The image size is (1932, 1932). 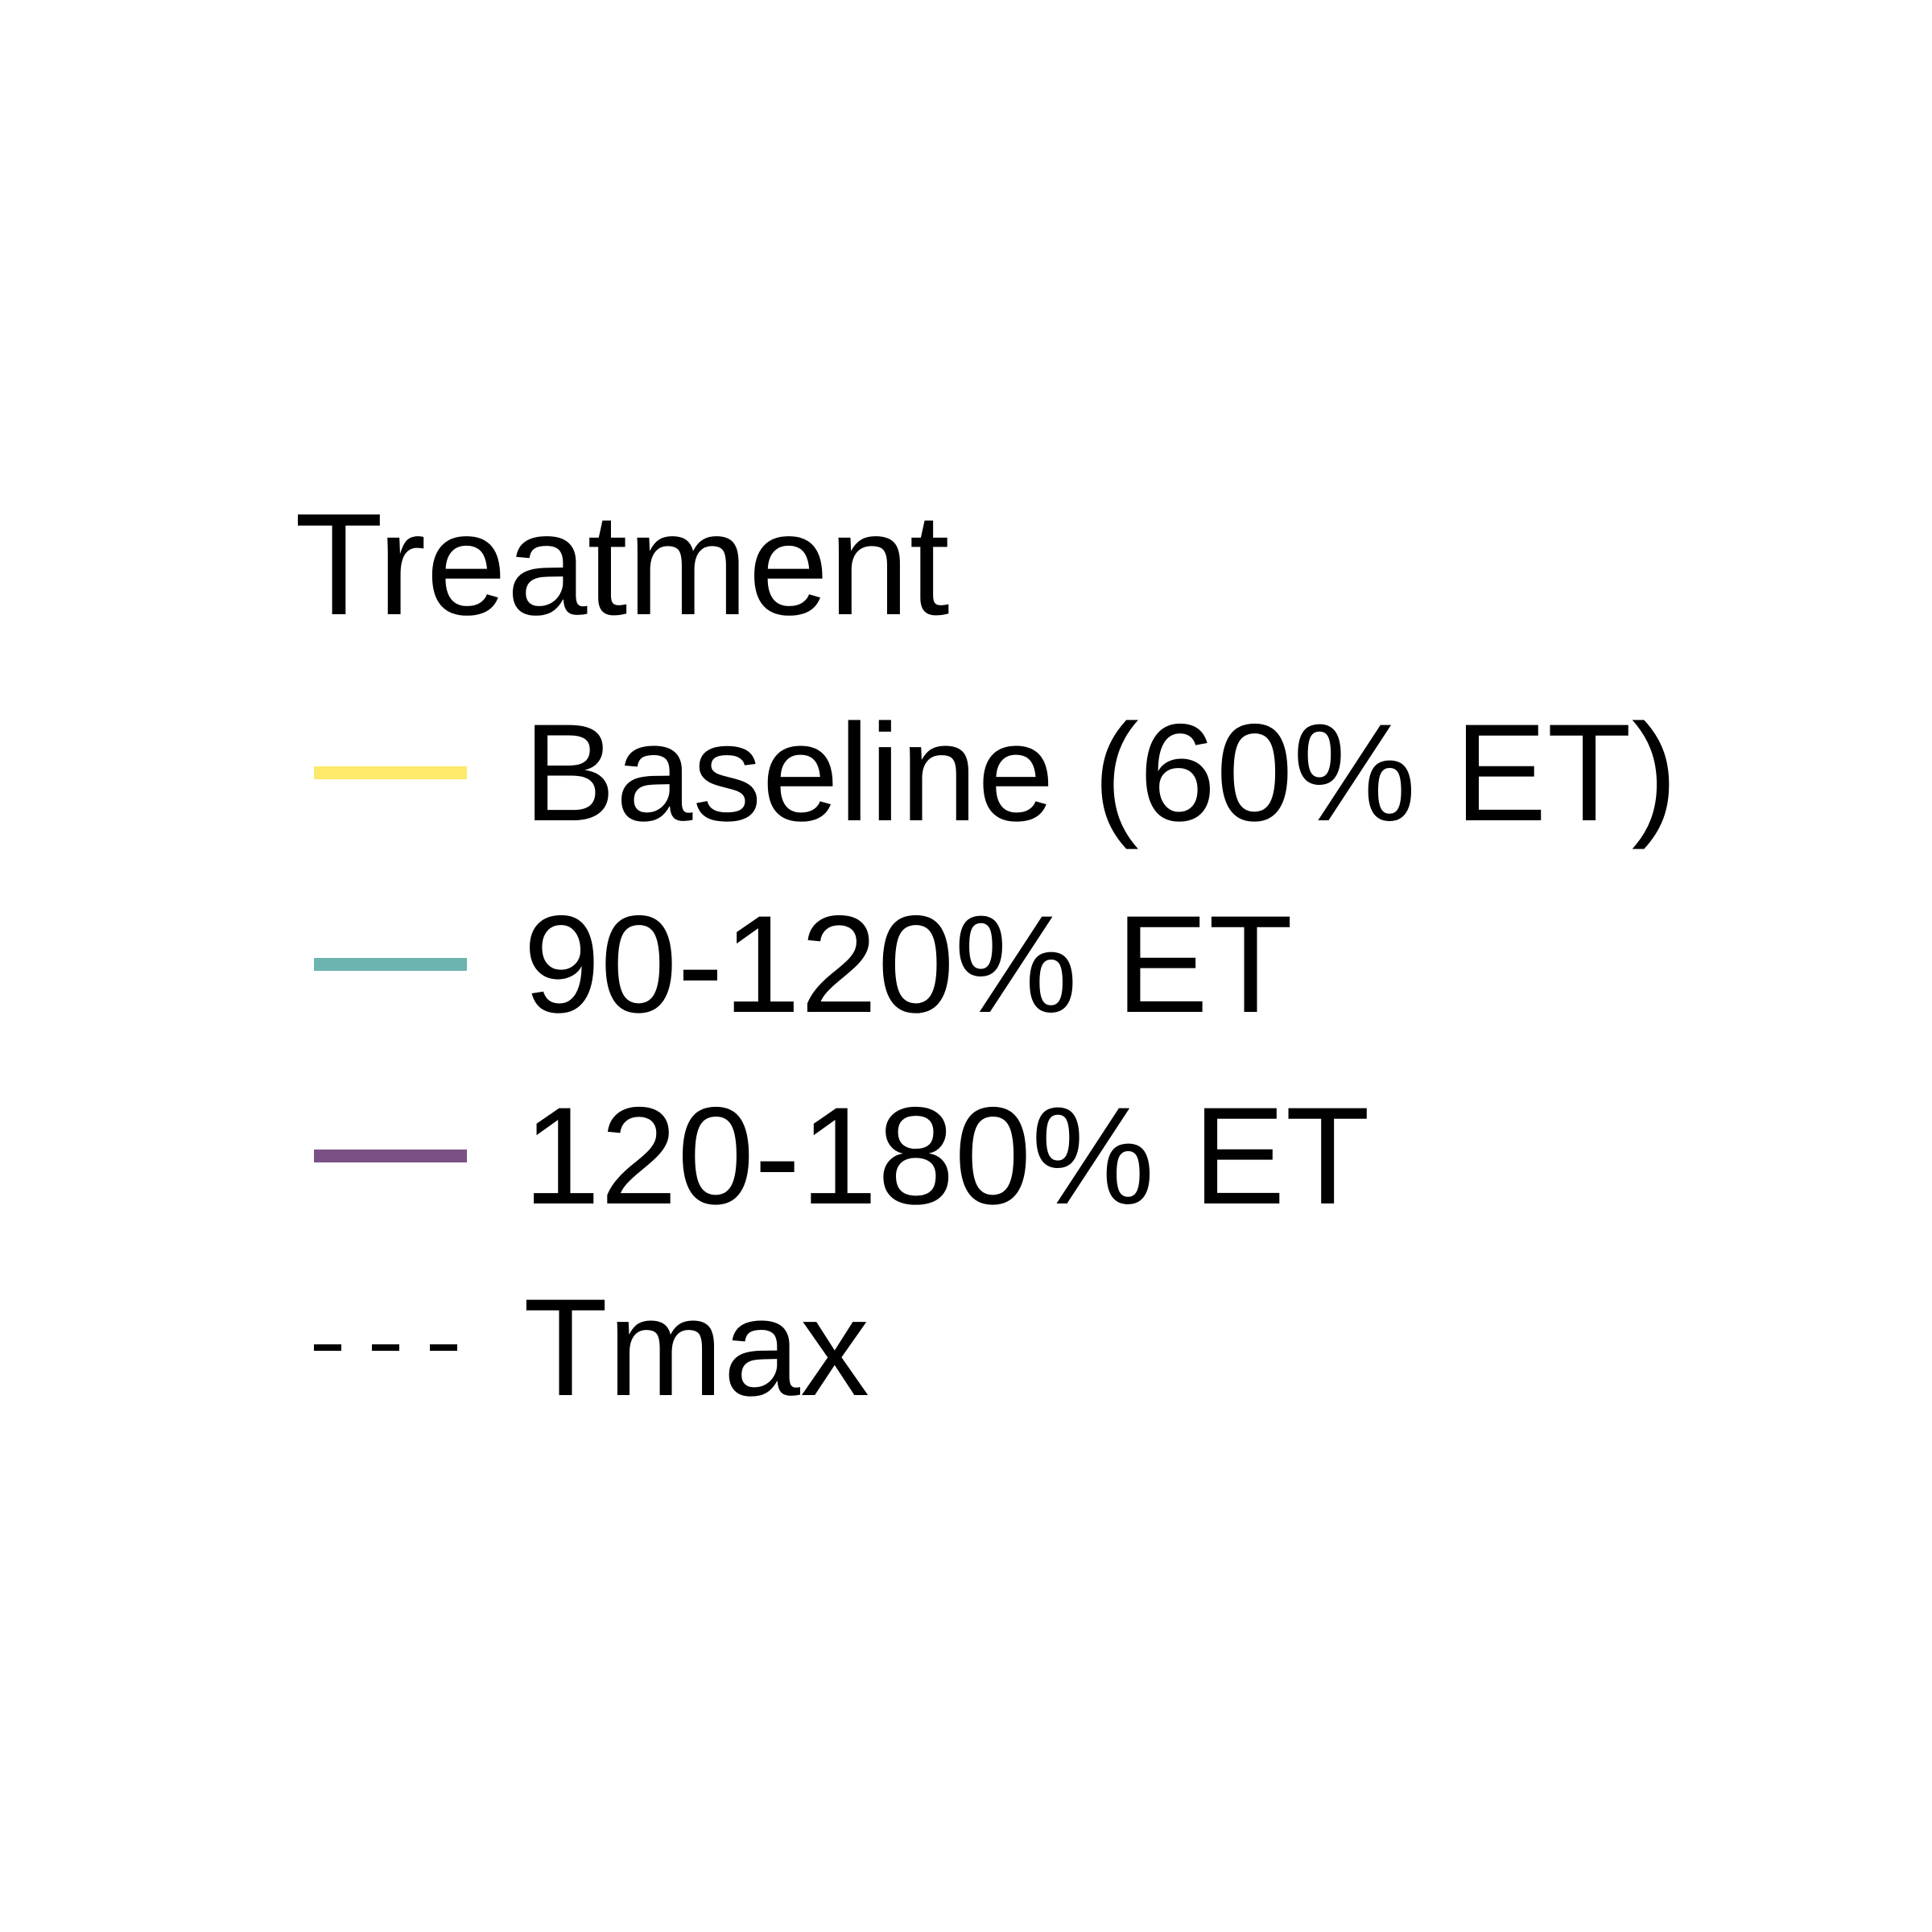 What do you see at coordinates (390, 1347) in the screenshot?
I see `legend-key-tmax` at bounding box center [390, 1347].